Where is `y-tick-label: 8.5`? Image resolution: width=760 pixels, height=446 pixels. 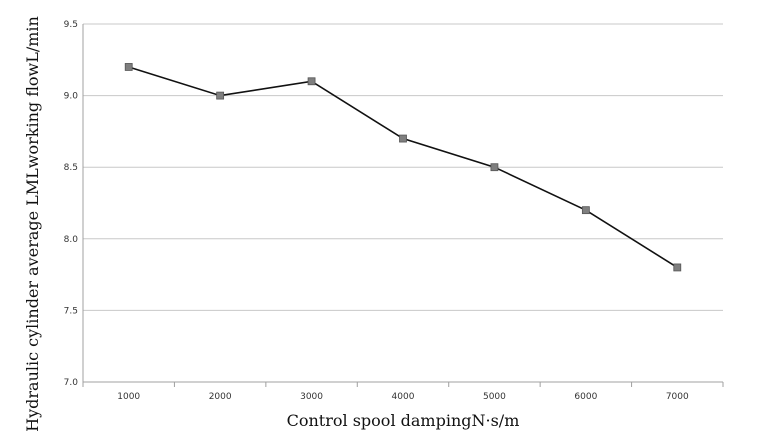
y-tick-label: 8.5 is located at coordinates (71, 168).